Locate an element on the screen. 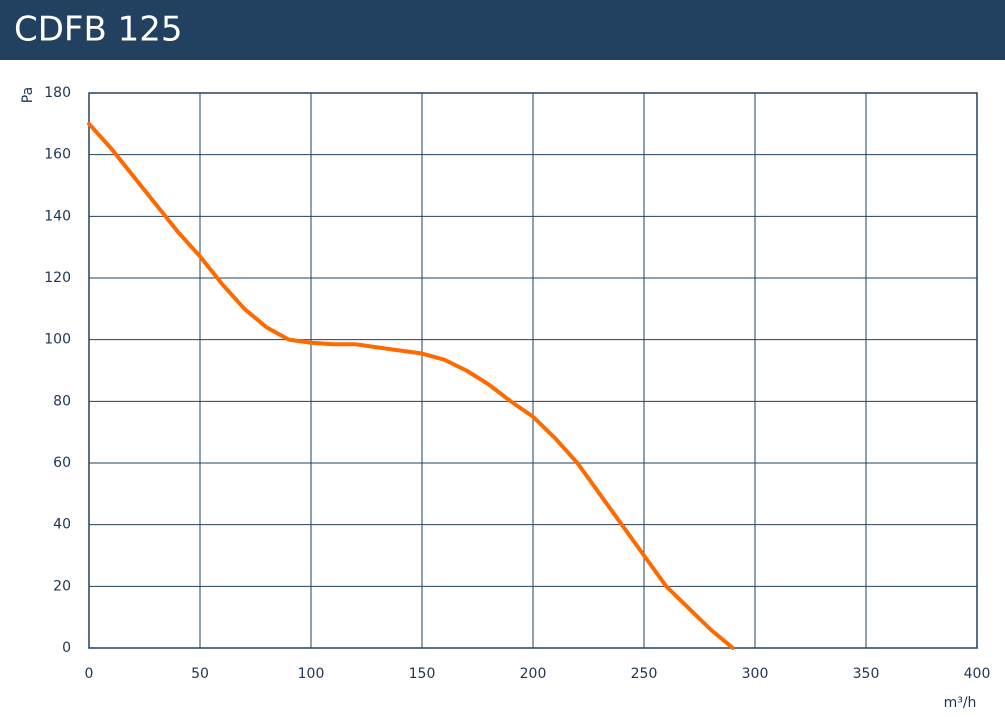  header-bar is located at coordinates (502, 30).